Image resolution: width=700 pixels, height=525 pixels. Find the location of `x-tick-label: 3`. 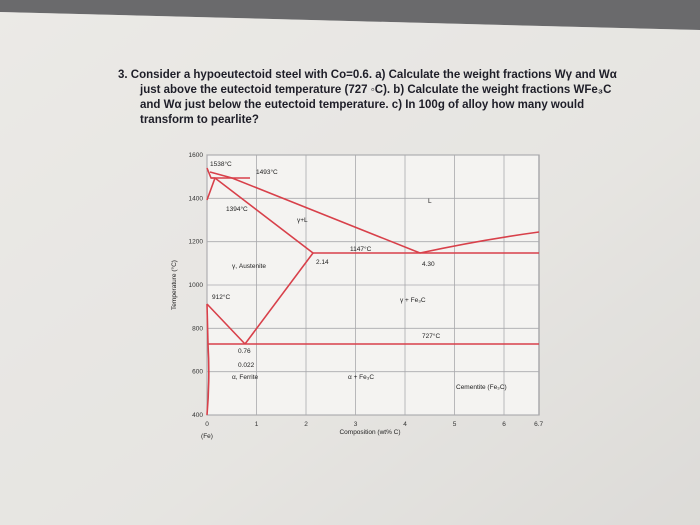

x-tick-label: 3 is located at coordinates (356, 424).